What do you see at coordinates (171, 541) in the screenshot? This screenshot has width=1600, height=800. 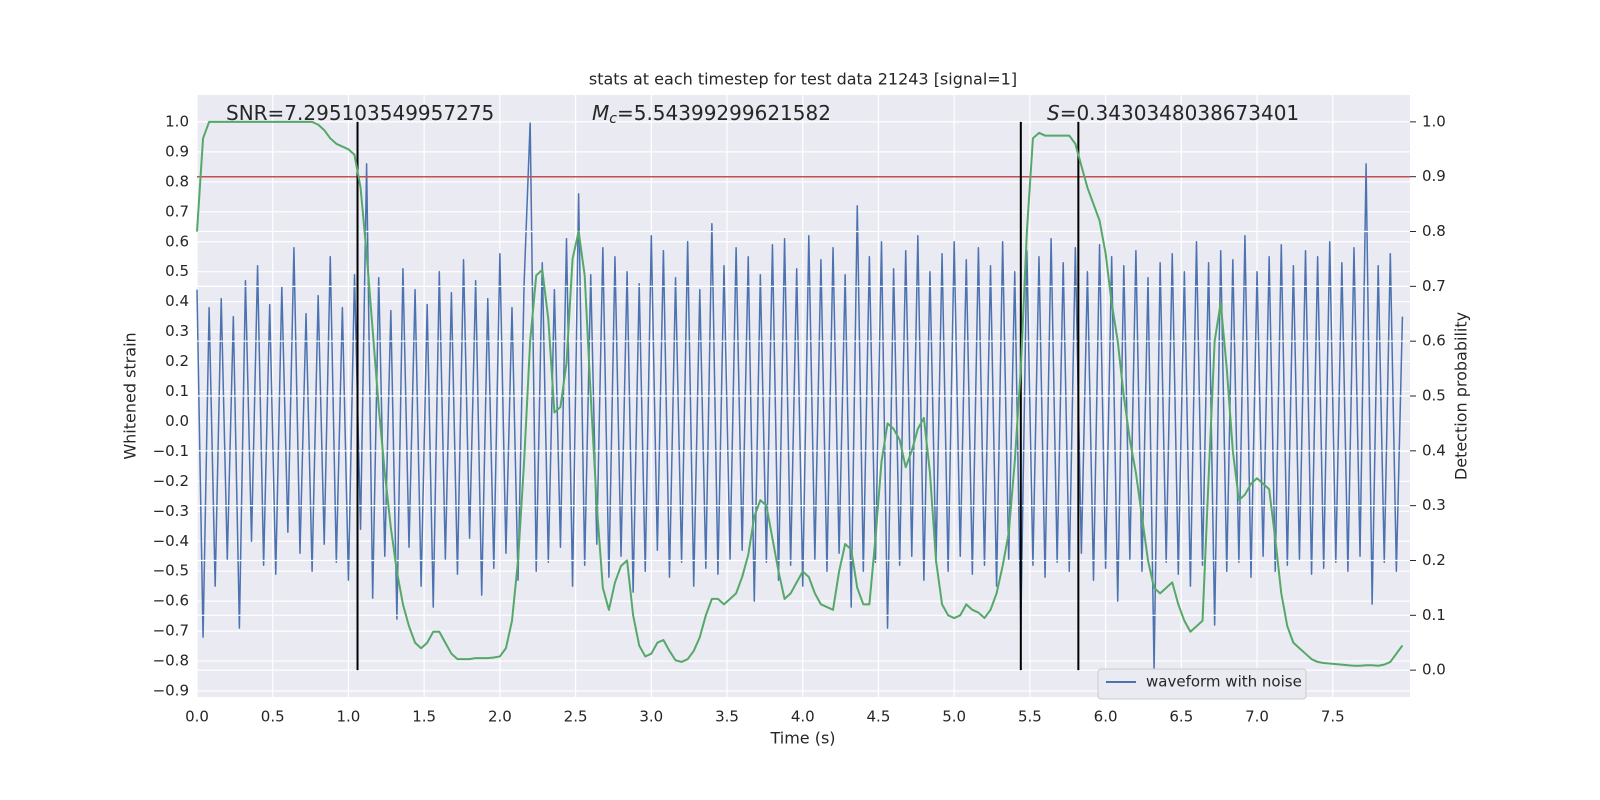 I see `y-tick-label: −0.4` at bounding box center [171, 541].